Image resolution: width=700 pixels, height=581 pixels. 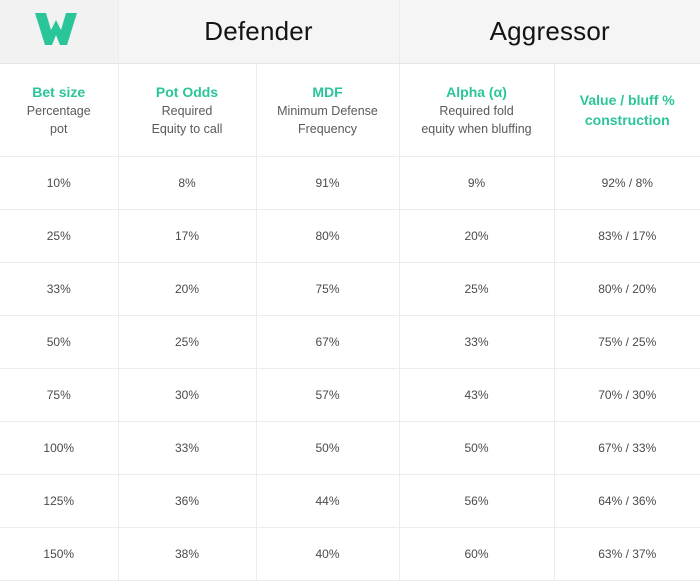 What do you see at coordinates (627, 289) in the screenshot?
I see `table-cell: 80% / 20%` at bounding box center [627, 289].